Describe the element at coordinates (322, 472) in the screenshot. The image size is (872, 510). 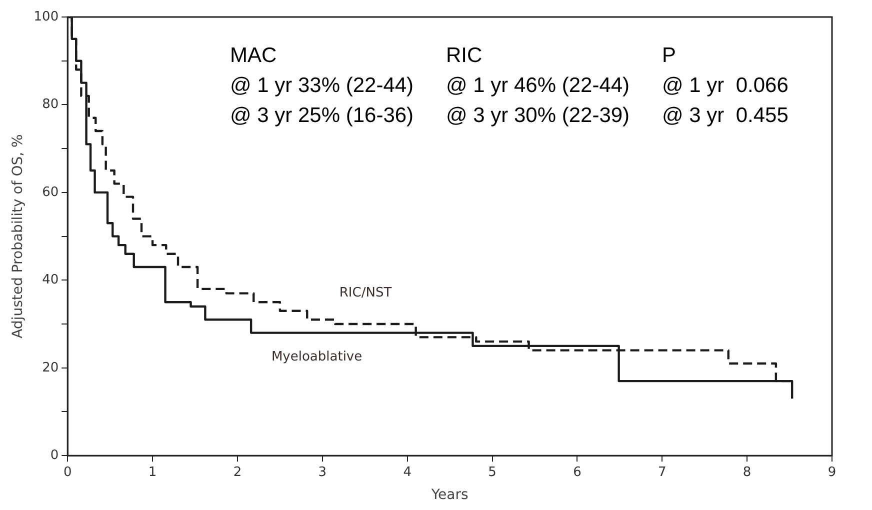
I see `x-tick-label: 3` at that location.